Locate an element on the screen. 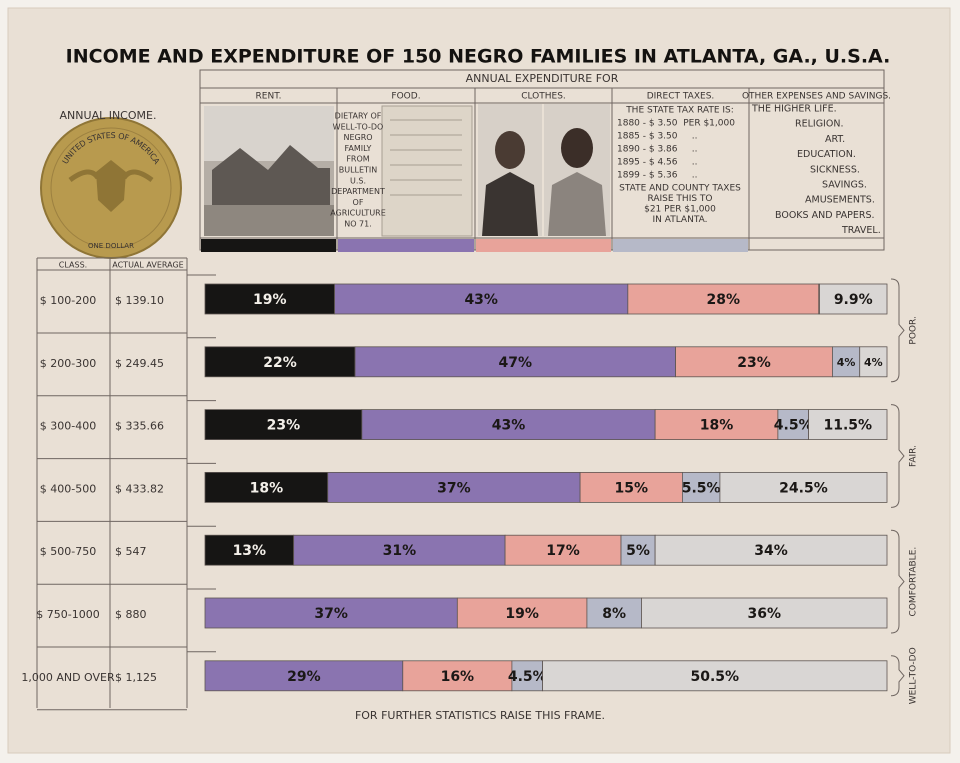 The width and height of the screenshot is (960, 763). other-item: SICKNESS. is located at coordinates (835, 169).